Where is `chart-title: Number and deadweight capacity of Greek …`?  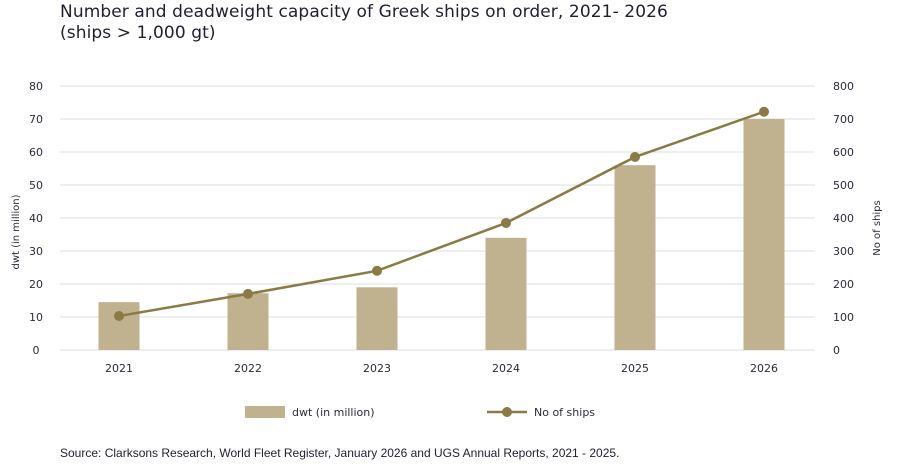 chart-title: Number and deadweight capacity of Greek … is located at coordinates (364, 23).